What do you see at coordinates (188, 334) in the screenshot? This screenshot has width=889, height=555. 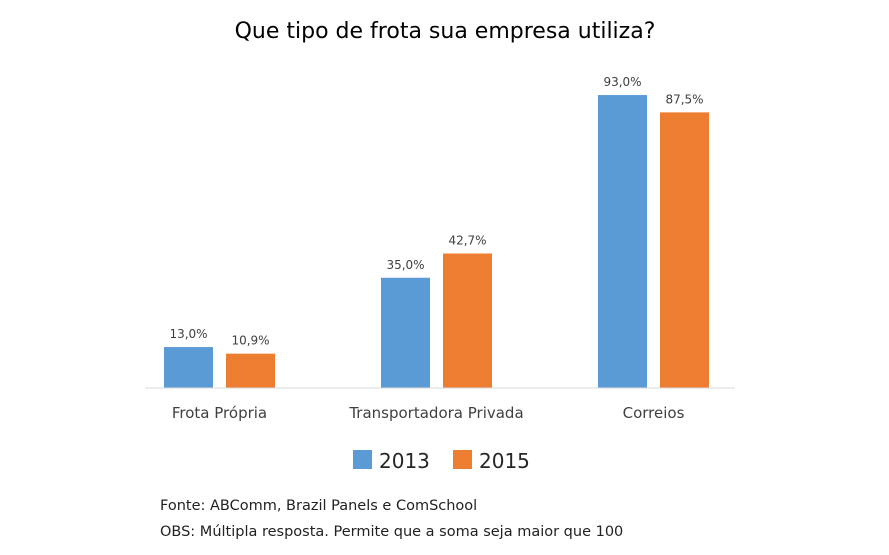 I see `data-label: 13,0%` at bounding box center [188, 334].